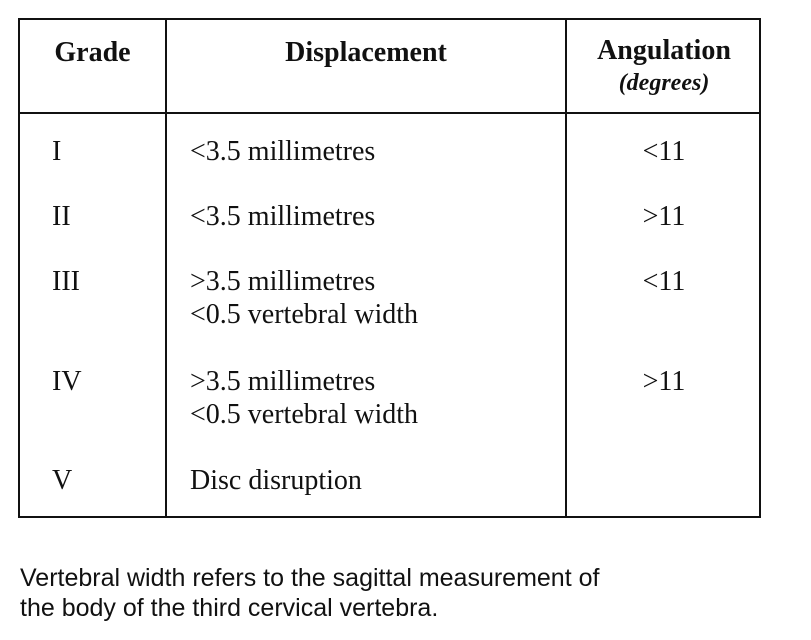 Image resolution: width=811 pixels, height=640 pixels. I want to click on header-divider, so click(389, 113).